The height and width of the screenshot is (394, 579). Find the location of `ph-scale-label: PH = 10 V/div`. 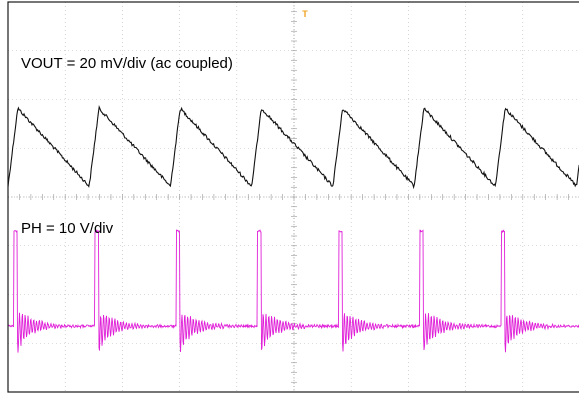

ph-scale-label: PH = 10 V/div is located at coordinates (67, 228).